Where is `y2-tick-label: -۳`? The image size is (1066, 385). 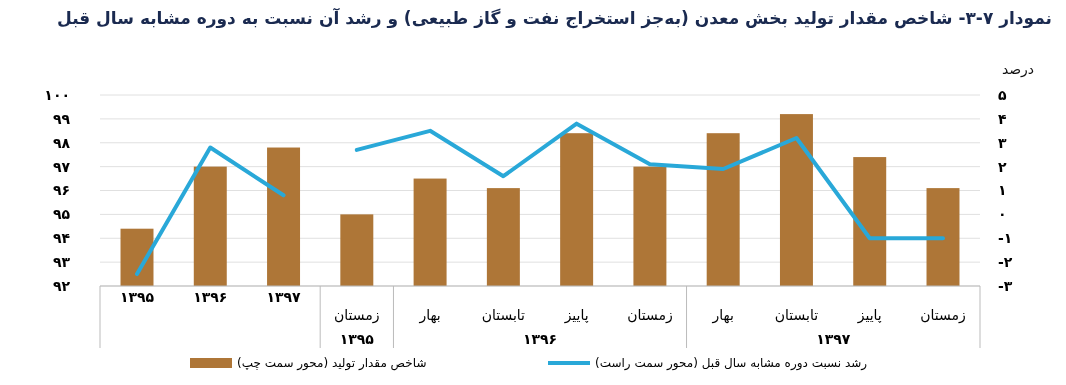
y2-tick-label: -۳ is located at coordinates (1005, 285).